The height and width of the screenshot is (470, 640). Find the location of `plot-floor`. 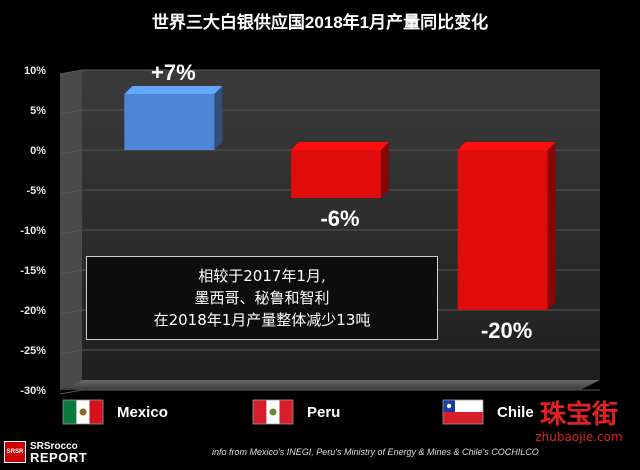

plot-floor is located at coordinates (330, 385).